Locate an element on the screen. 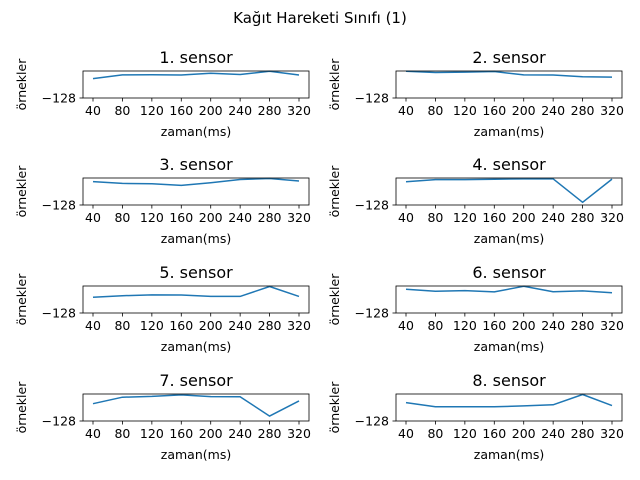  panel-title: 8. sensor is located at coordinates (509, 380).